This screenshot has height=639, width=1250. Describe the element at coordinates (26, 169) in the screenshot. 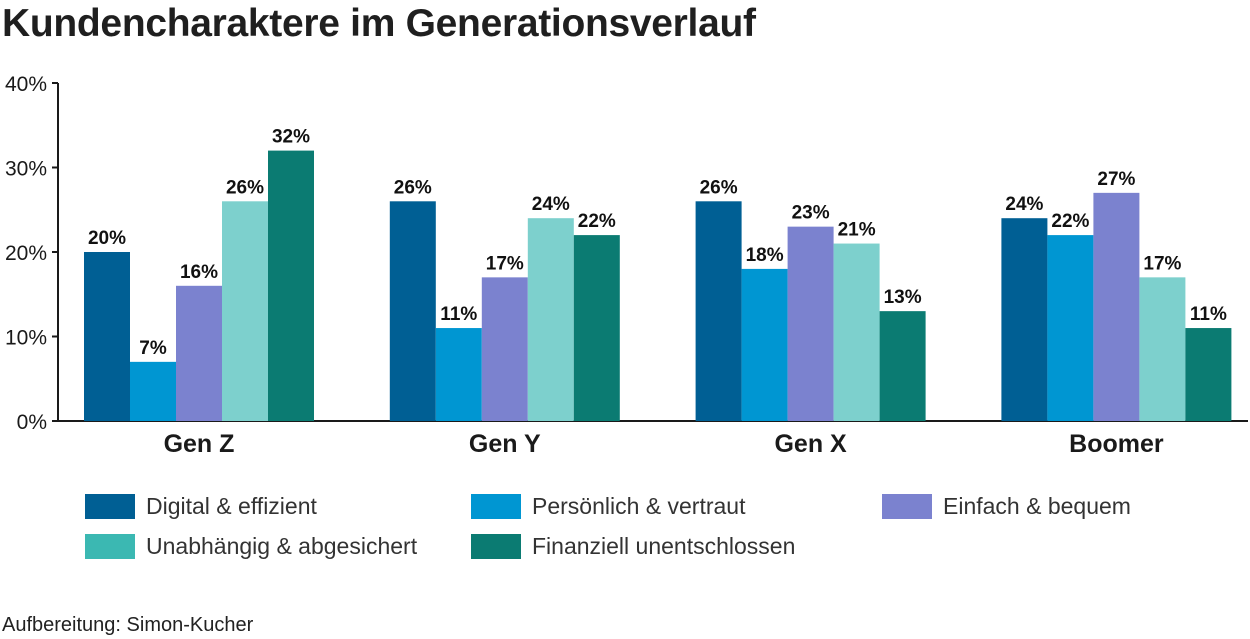

I see `y-tick-label: 30%` at that location.